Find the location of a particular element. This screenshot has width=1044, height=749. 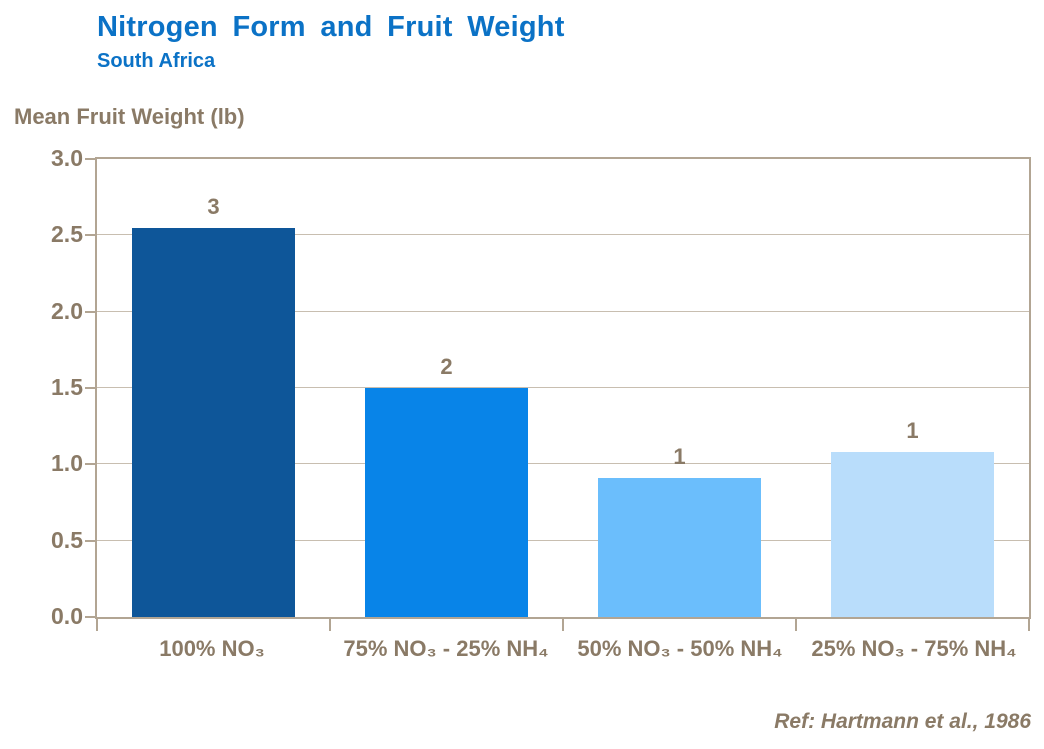

x-category-label: 100% NO₃ is located at coordinates (212, 648).